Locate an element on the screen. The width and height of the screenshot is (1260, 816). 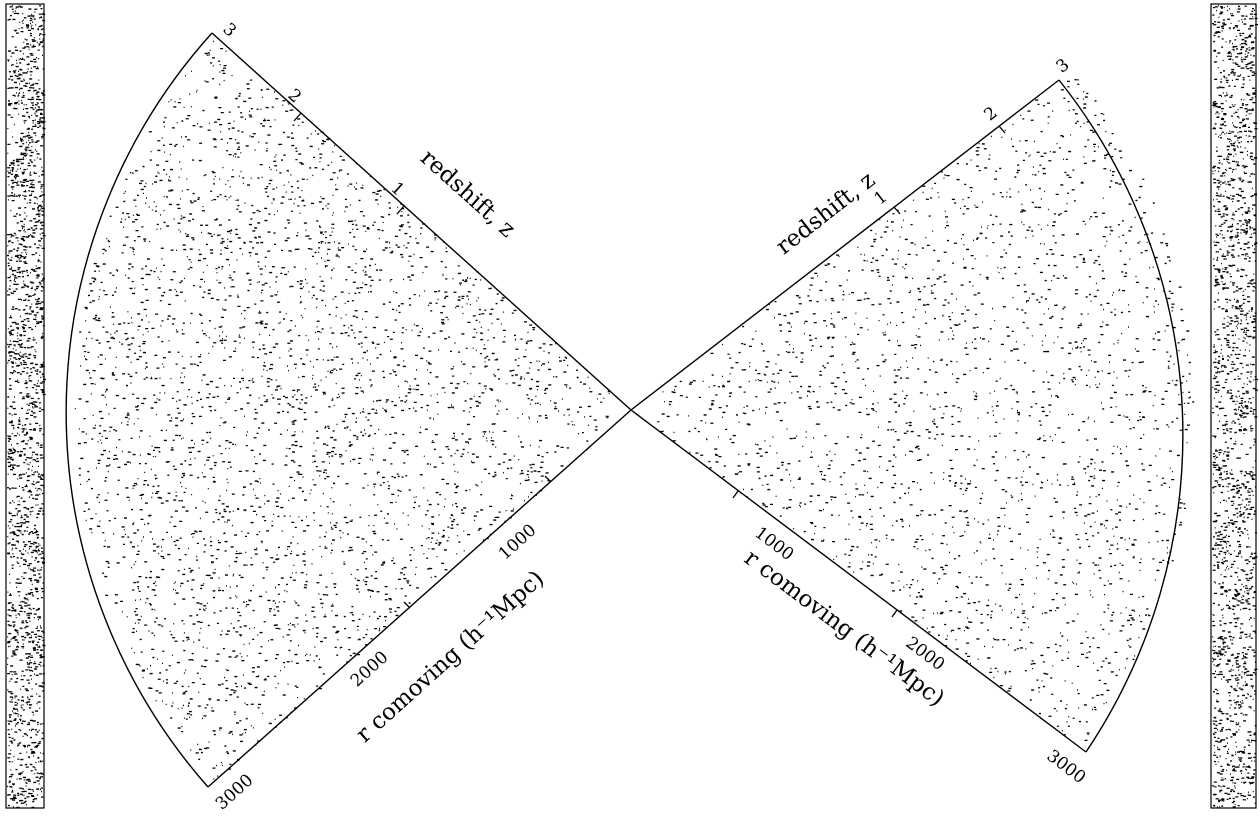
right-redshift-axis-line is located at coordinates (845, 245).